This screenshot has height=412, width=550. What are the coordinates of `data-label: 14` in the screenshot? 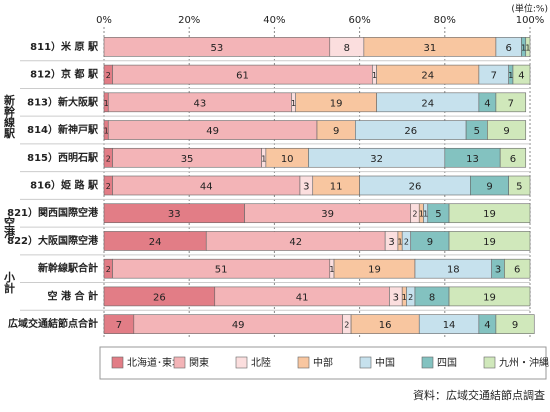 It's located at (449, 325).